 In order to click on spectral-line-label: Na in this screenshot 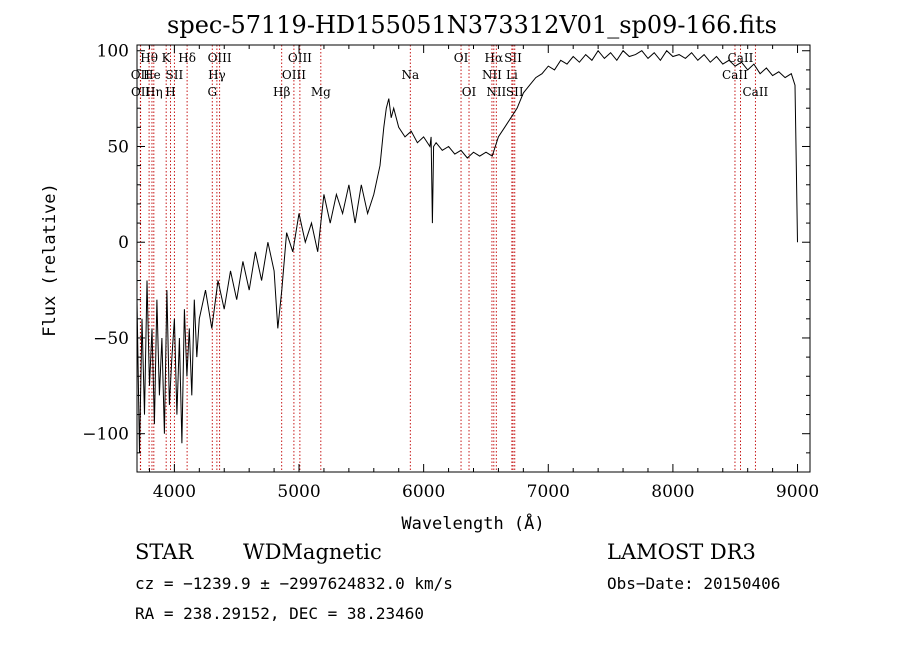, I will do `click(410, 75)`.